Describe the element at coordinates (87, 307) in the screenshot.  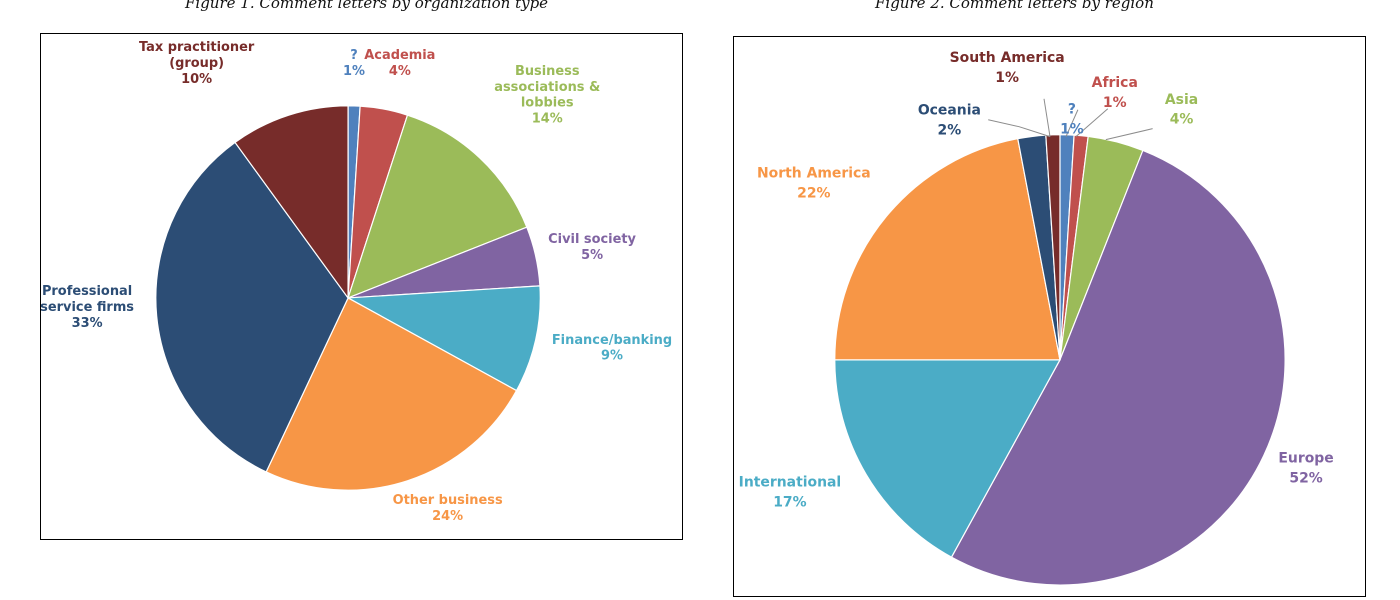
I see `slice-label-professional-service-firms: Professional service firms 33%` at that location.